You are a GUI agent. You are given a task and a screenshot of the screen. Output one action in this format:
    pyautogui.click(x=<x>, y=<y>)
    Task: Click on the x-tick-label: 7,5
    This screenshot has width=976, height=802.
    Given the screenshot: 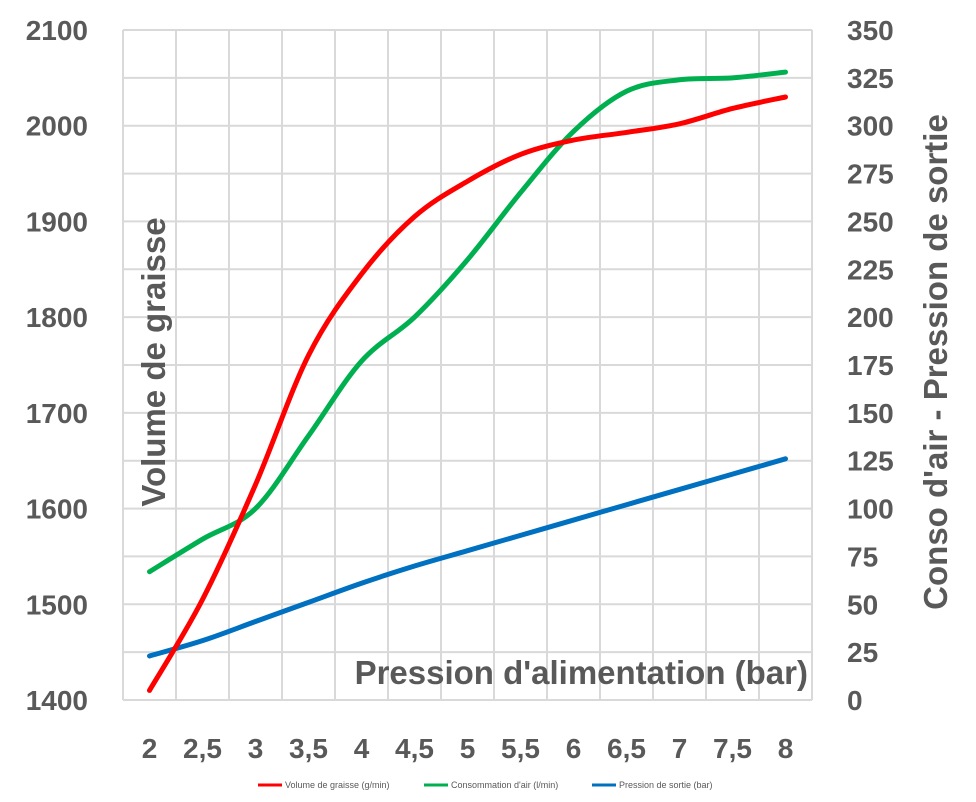 What is the action you would take?
    pyautogui.click(x=732, y=748)
    